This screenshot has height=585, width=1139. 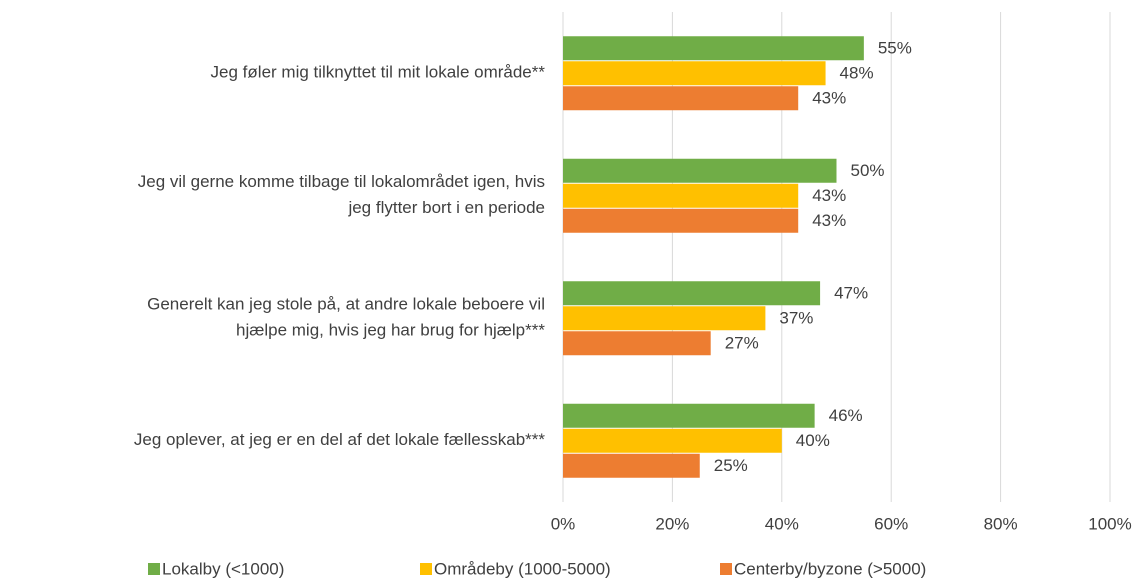 What do you see at coordinates (672, 523) in the screenshot?
I see `x-tick-label: 20%` at bounding box center [672, 523].